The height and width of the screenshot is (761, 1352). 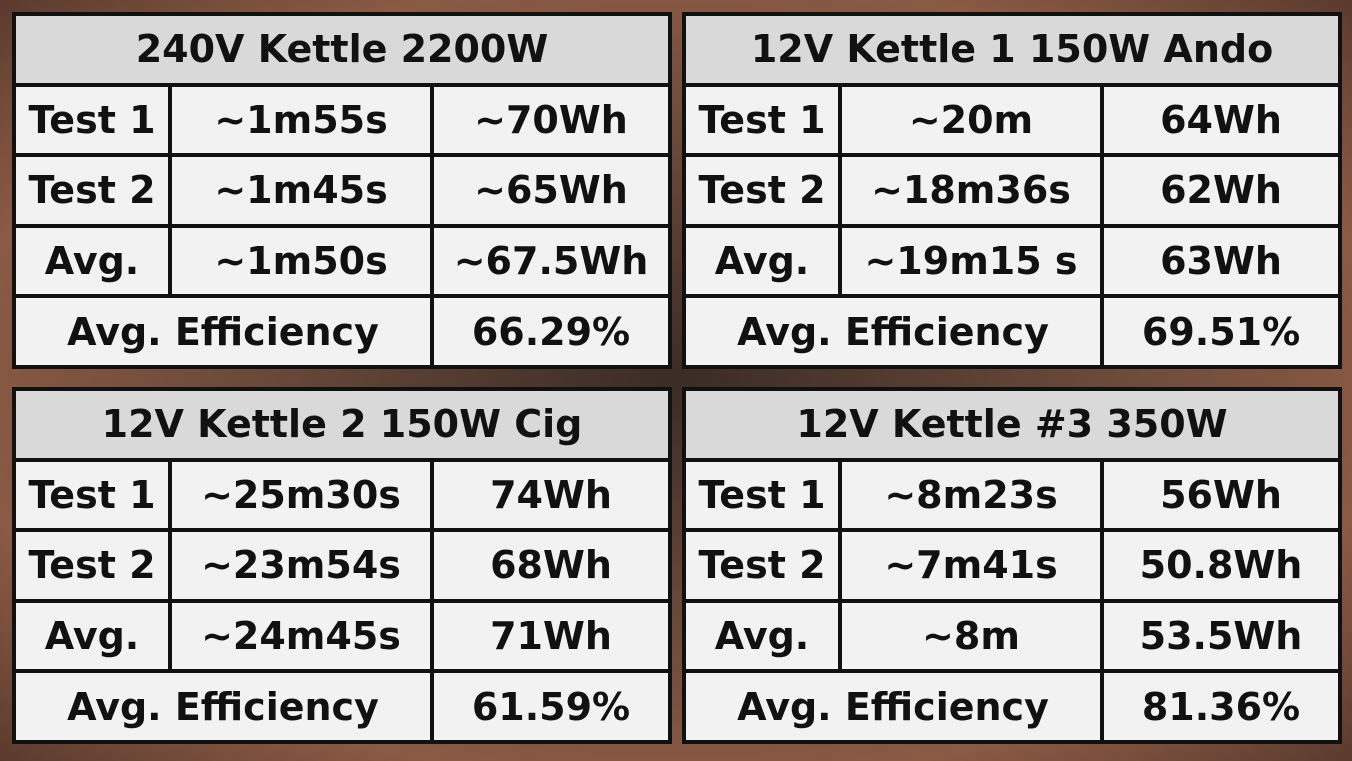 What do you see at coordinates (1221, 190) in the screenshot?
I see `cell: 62Wh` at bounding box center [1221, 190].